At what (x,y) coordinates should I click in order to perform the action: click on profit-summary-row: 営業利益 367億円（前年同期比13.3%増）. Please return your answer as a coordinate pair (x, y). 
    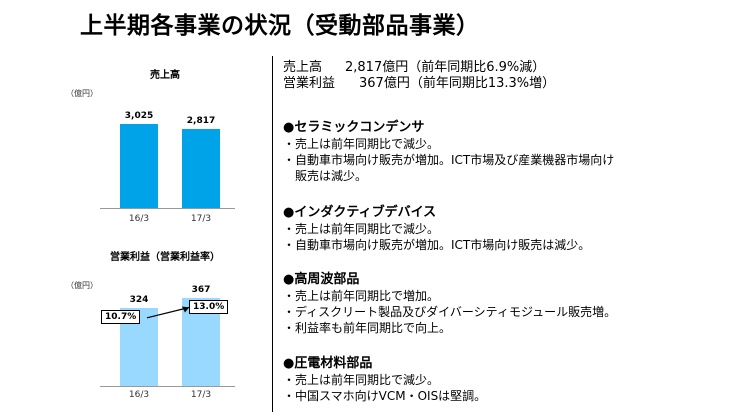
    Looking at the image, I should click on (419, 84).